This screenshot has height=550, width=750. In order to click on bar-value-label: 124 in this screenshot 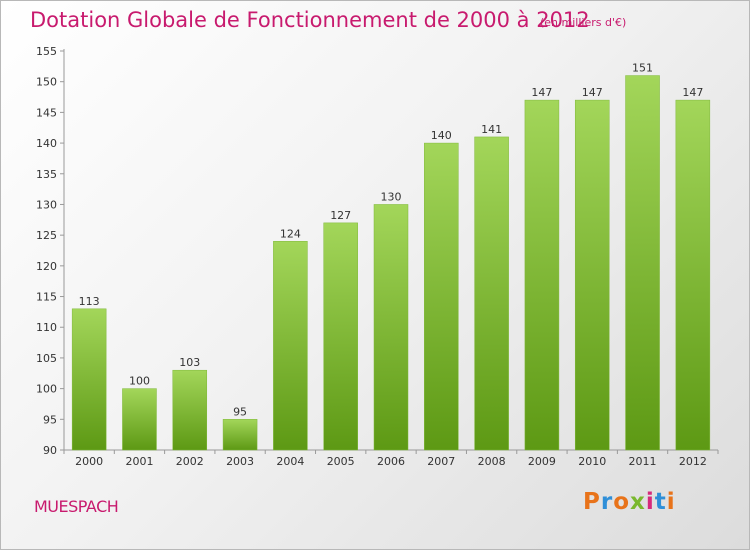, I will do `click(290, 233)`.